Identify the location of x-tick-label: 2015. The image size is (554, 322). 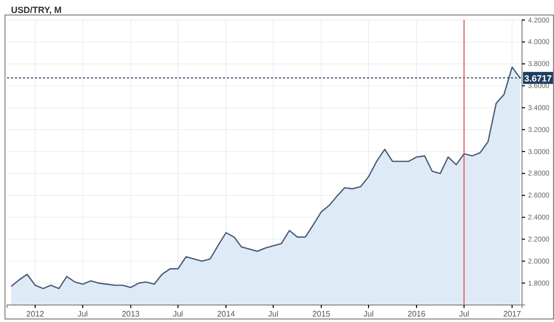
(321, 314).